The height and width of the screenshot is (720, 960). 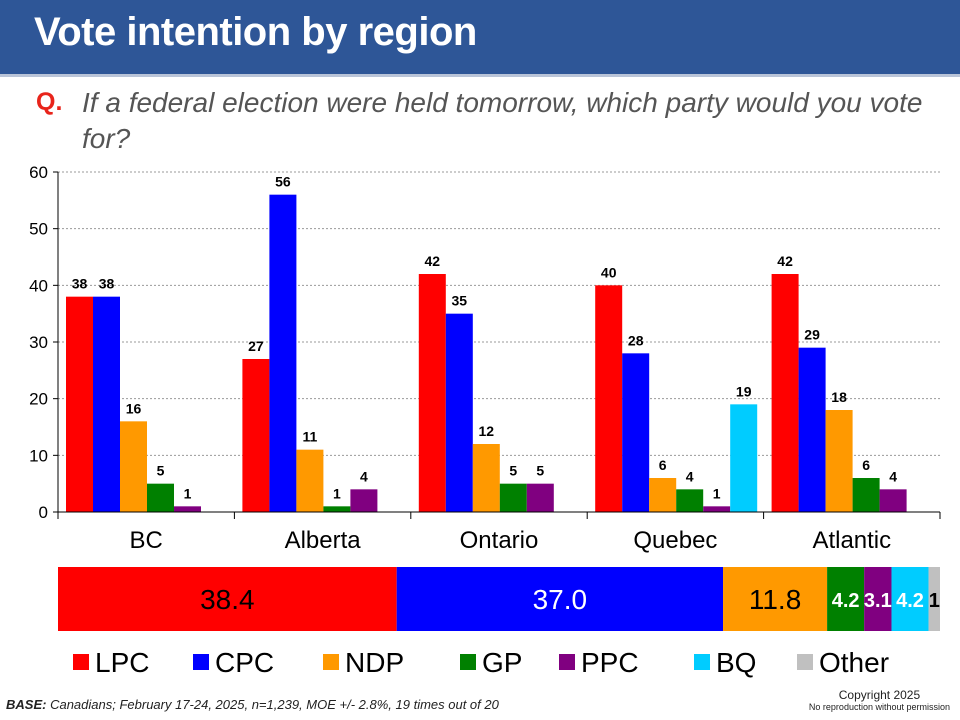 I want to click on stack-segment-gp, so click(x=846, y=599).